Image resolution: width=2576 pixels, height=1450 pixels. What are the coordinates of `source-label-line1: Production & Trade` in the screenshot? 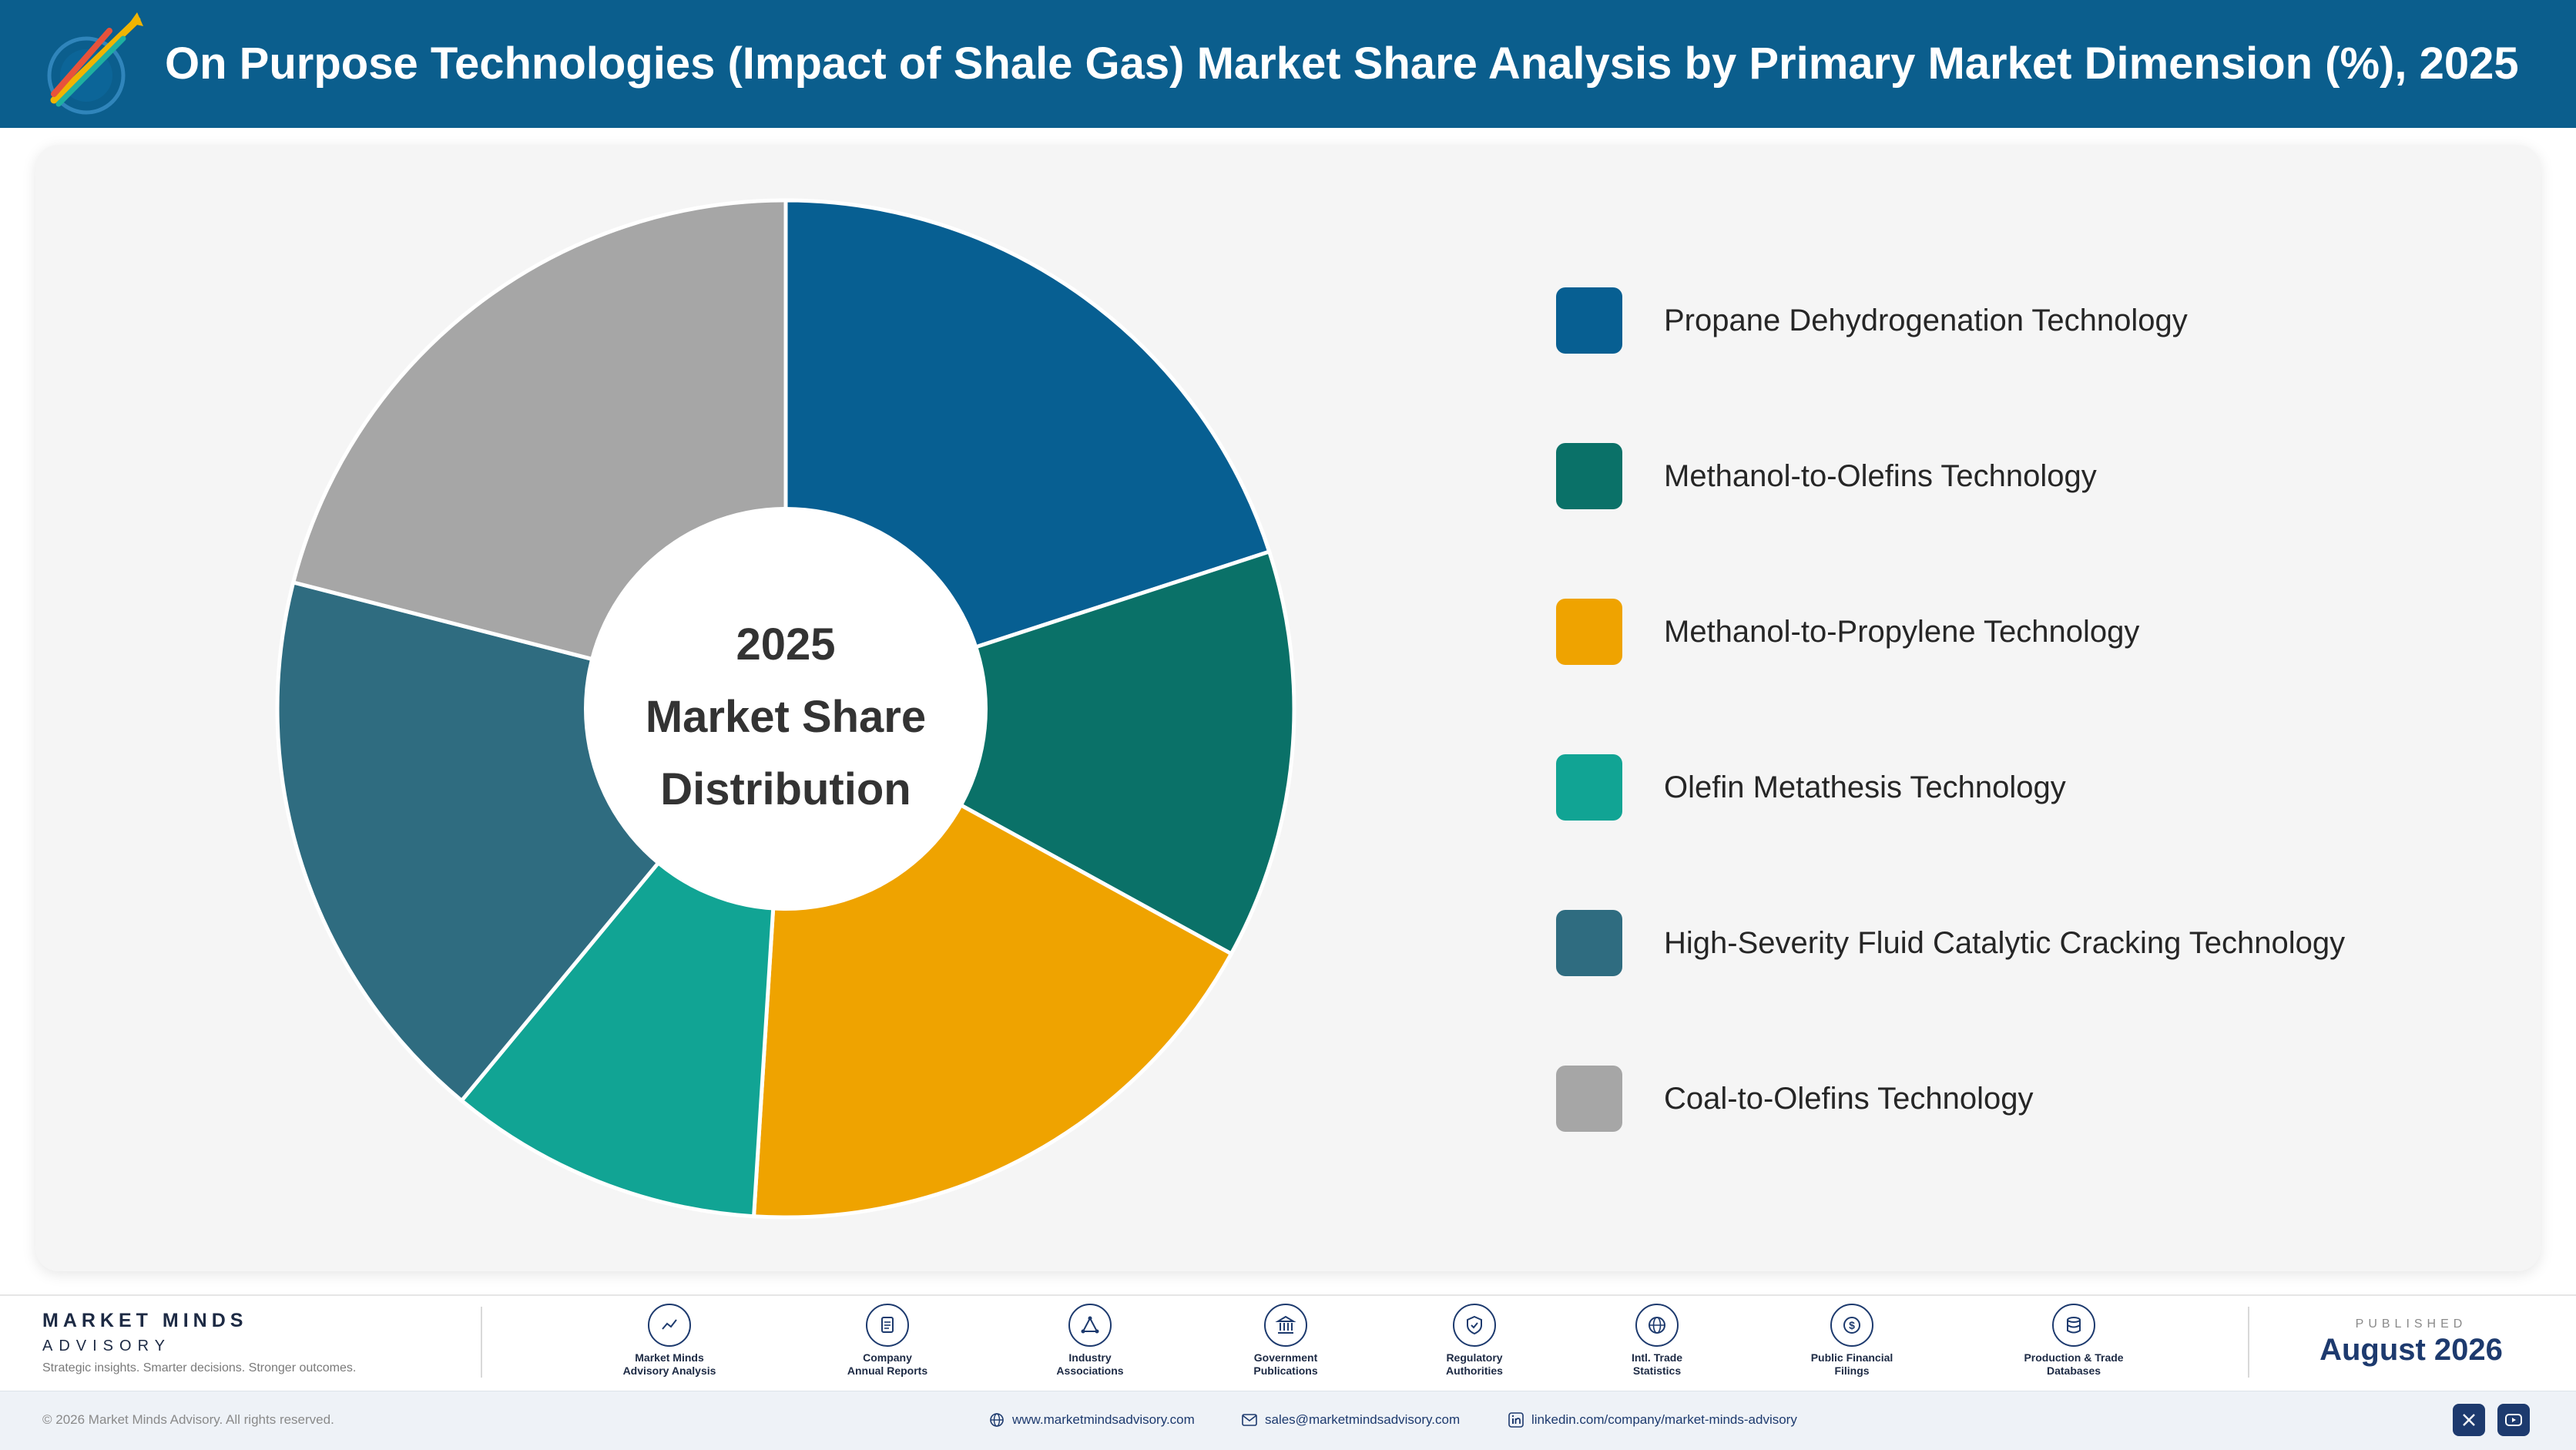 It's located at (2074, 1357).